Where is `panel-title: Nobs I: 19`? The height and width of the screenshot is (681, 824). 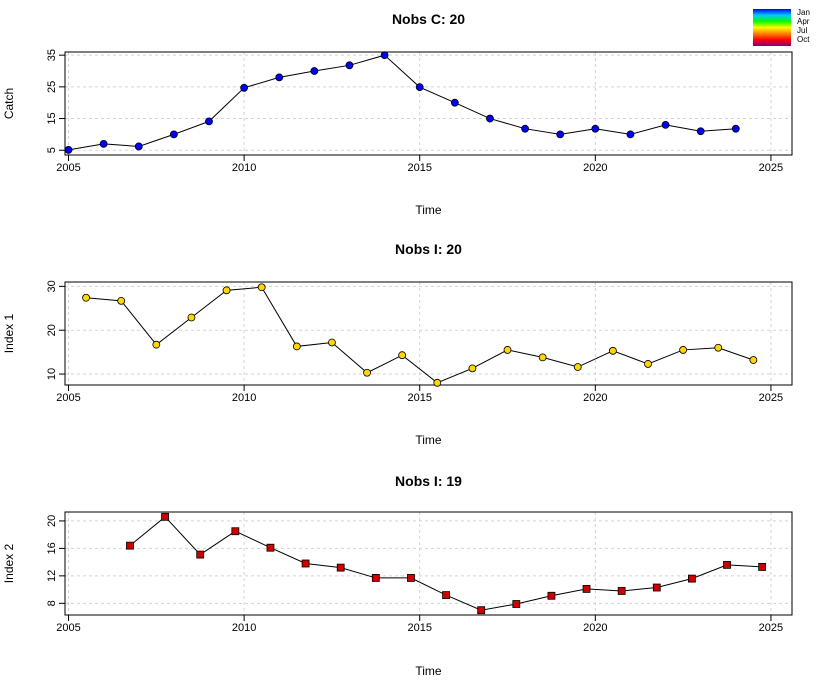
panel-title: Nobs I: 19 is located at coordinates (428, 481).